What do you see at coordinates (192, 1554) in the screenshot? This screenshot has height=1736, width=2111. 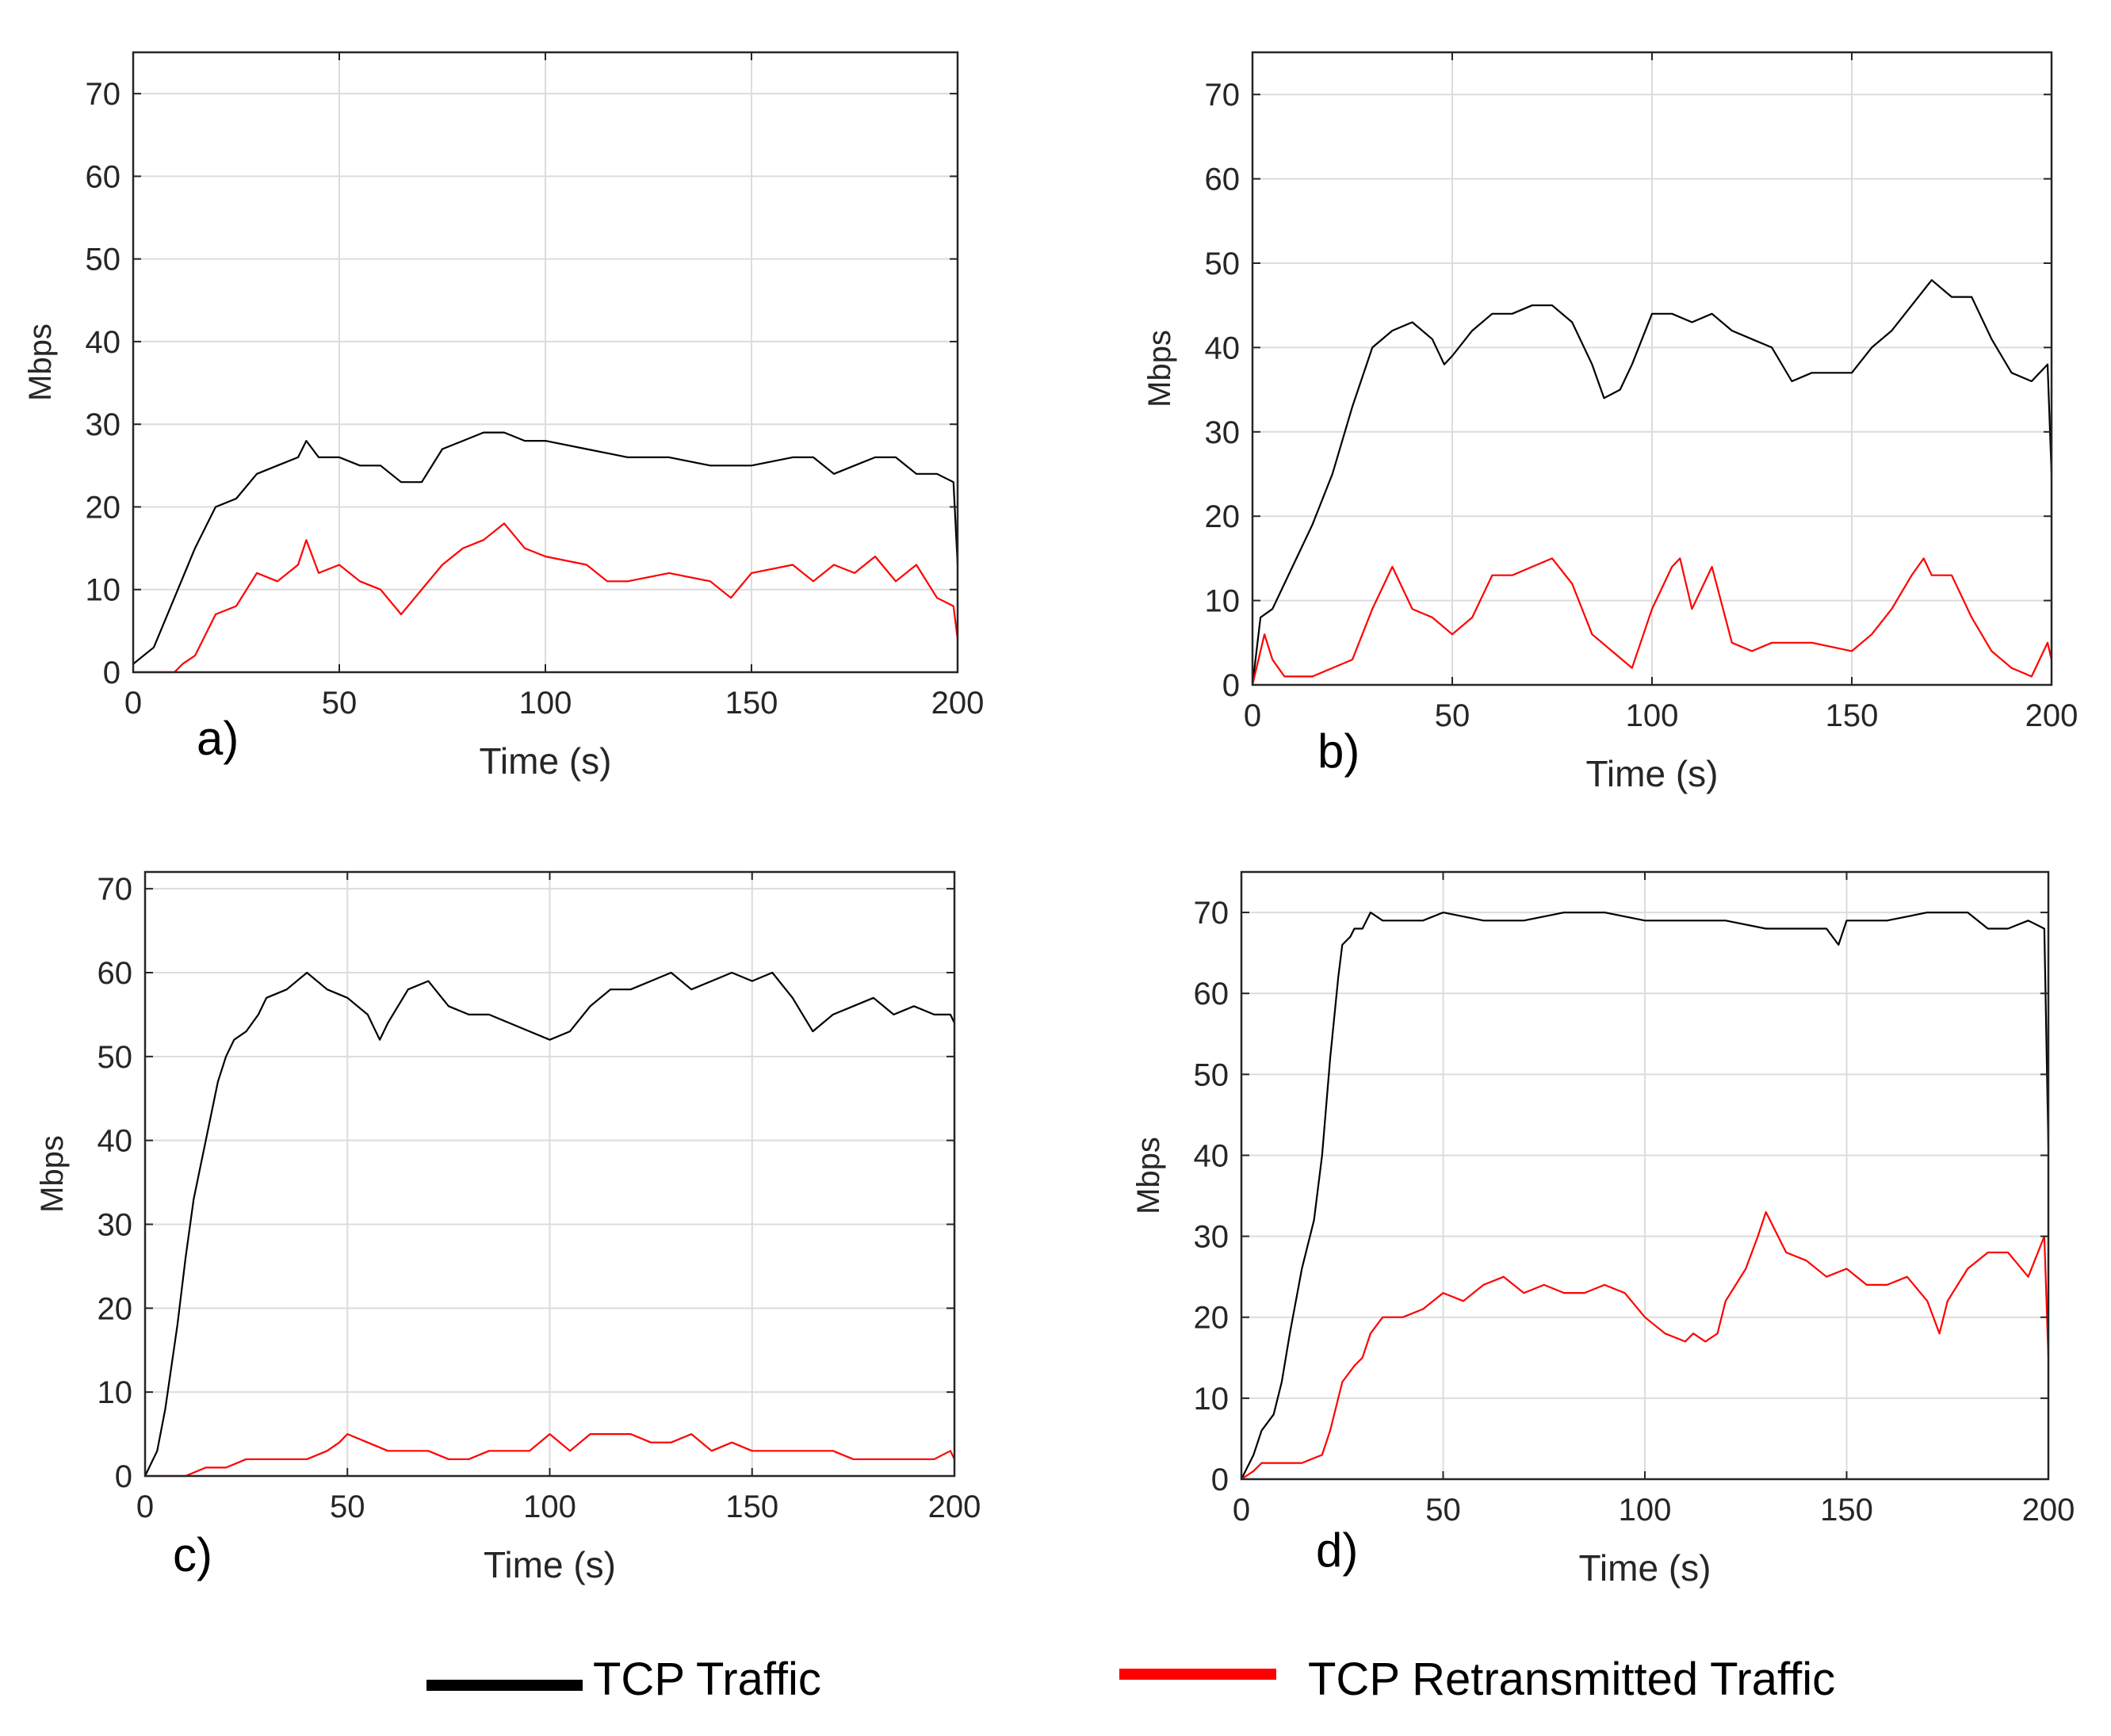 I see `panel-label: c)` at bounding box center [192, 1554].